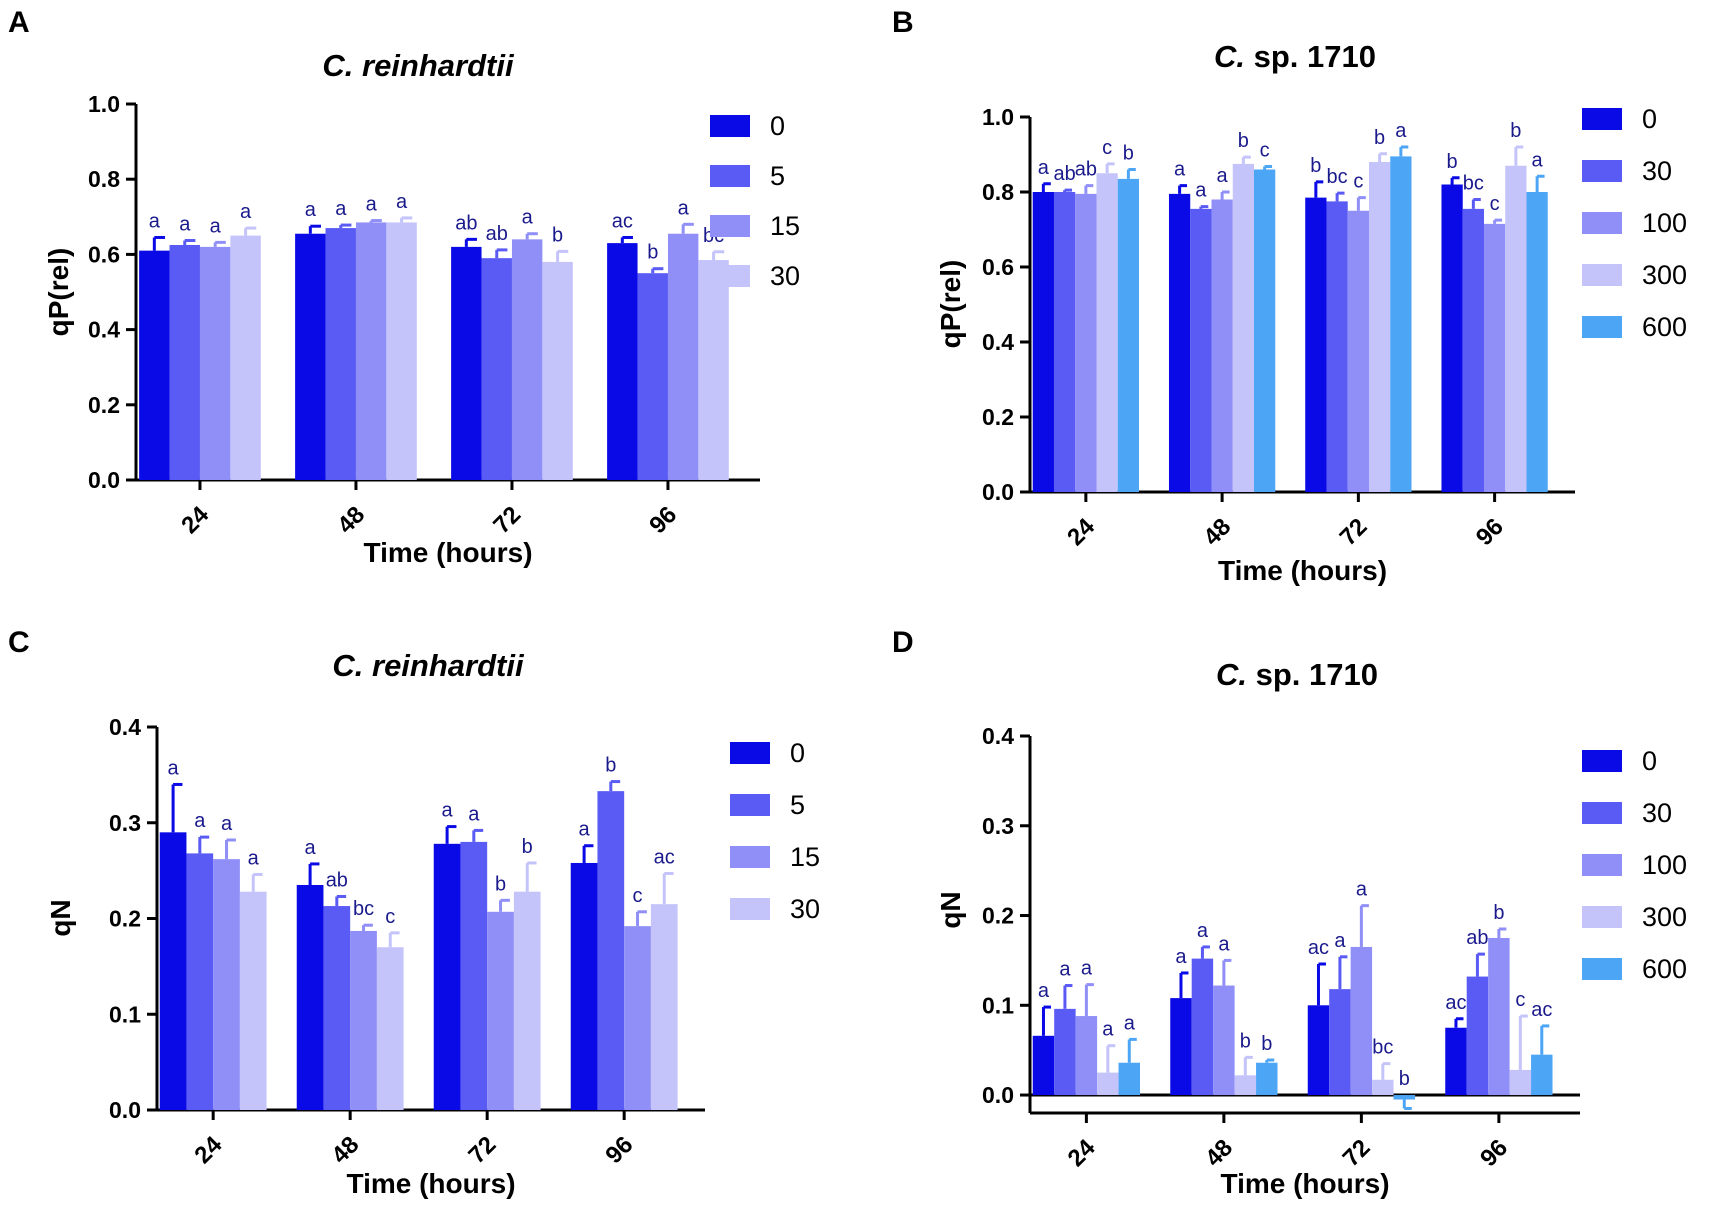  What do you see at coordinates (805, 909) in the screenshot?
I see `panel-c-legend-label-30: 30` at bounding box center [805, 909].